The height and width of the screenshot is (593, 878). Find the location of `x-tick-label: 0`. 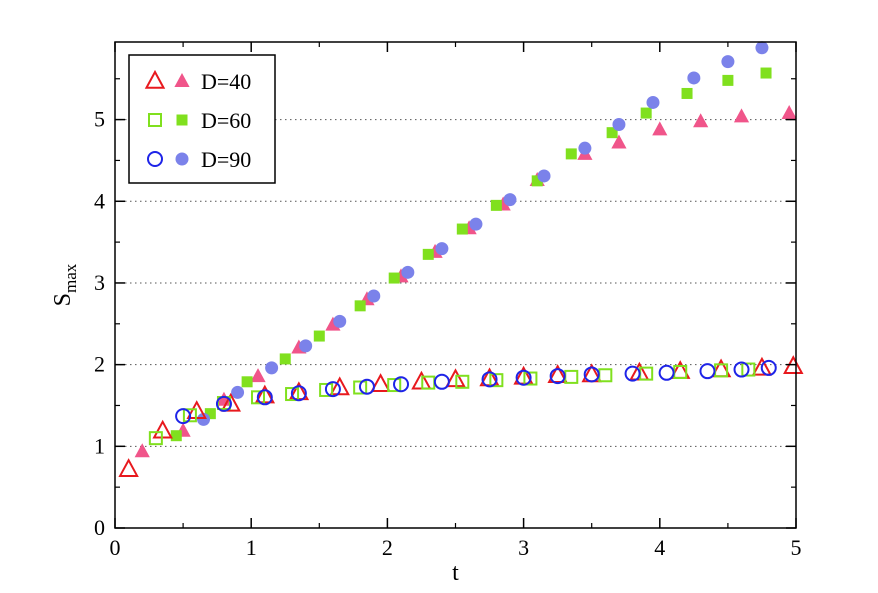

x-tick-label: 0 is located at coordinates (115, 547).